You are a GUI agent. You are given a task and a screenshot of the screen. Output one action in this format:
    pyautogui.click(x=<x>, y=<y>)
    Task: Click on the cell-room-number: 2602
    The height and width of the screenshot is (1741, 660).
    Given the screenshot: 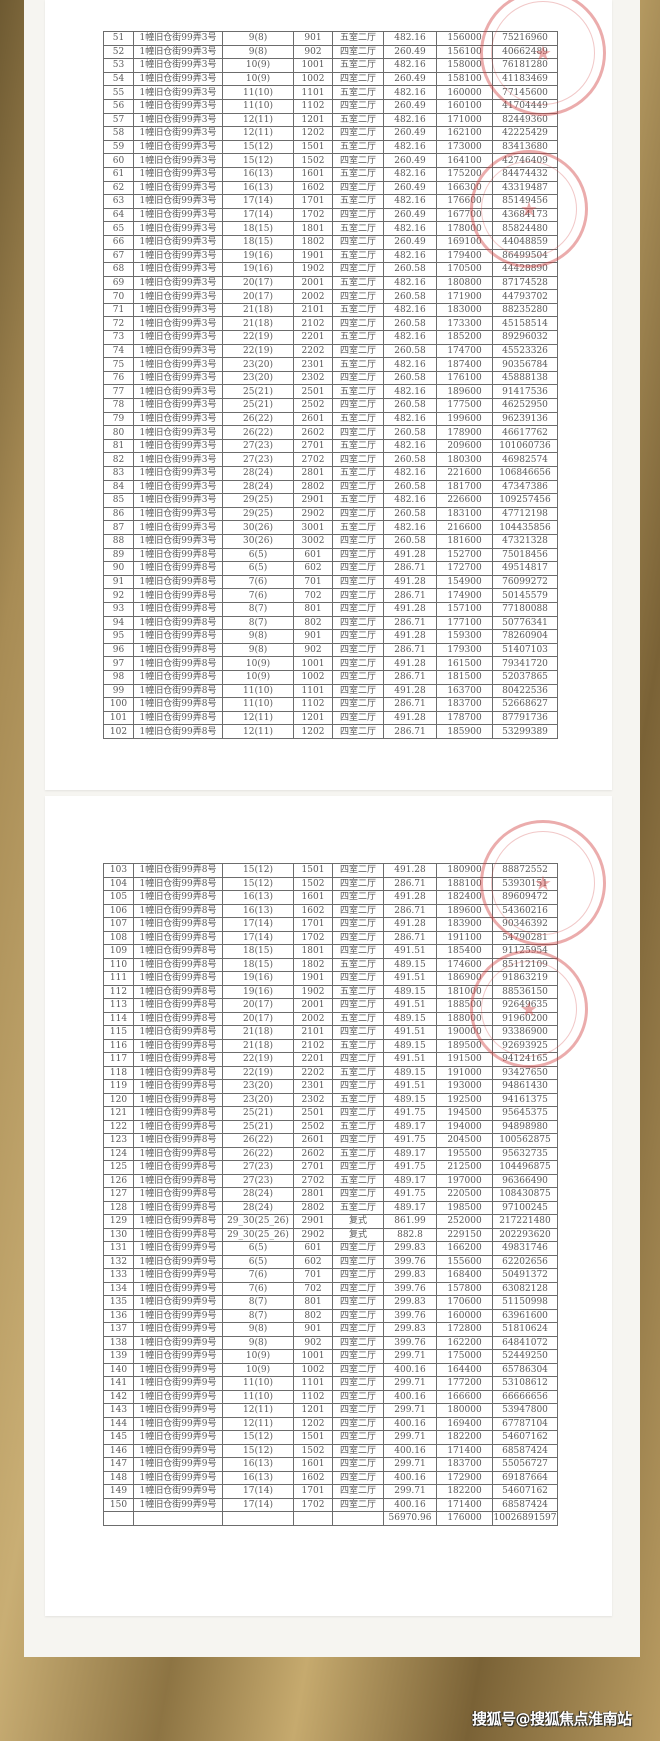 What is the action you would take?
    pyautogui.click(x=313, y=1153)
    